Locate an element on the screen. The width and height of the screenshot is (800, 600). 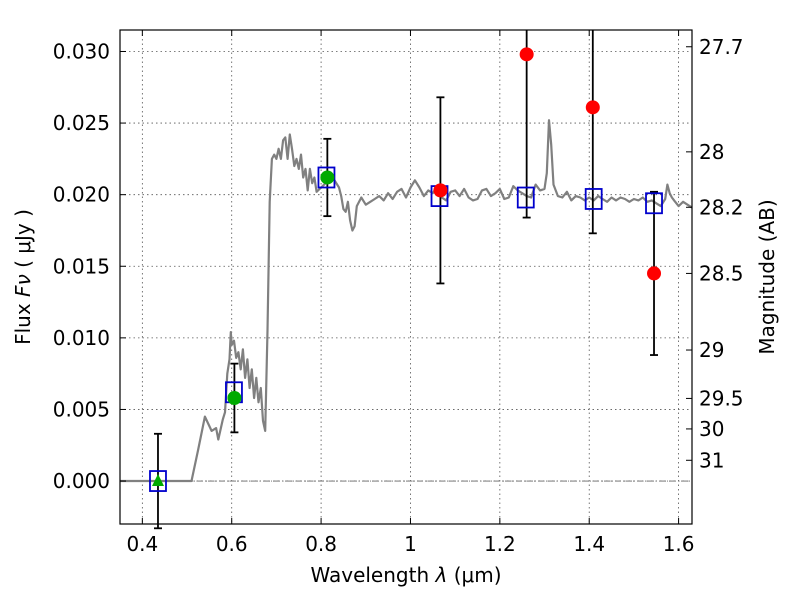
y-tick-label: 0.030 is located at coordinates (81, 51).